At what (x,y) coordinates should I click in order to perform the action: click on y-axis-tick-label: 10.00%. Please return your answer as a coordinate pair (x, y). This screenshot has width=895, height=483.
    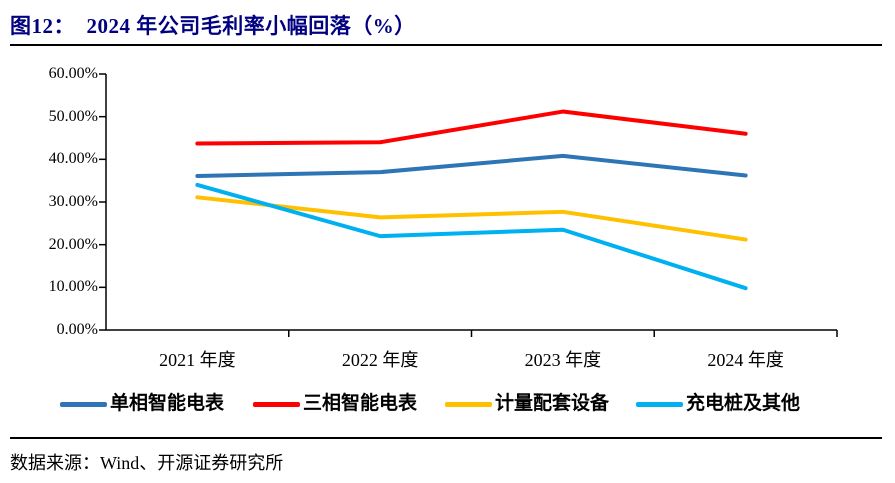
    Looking at the image, I should click on (73, 287).